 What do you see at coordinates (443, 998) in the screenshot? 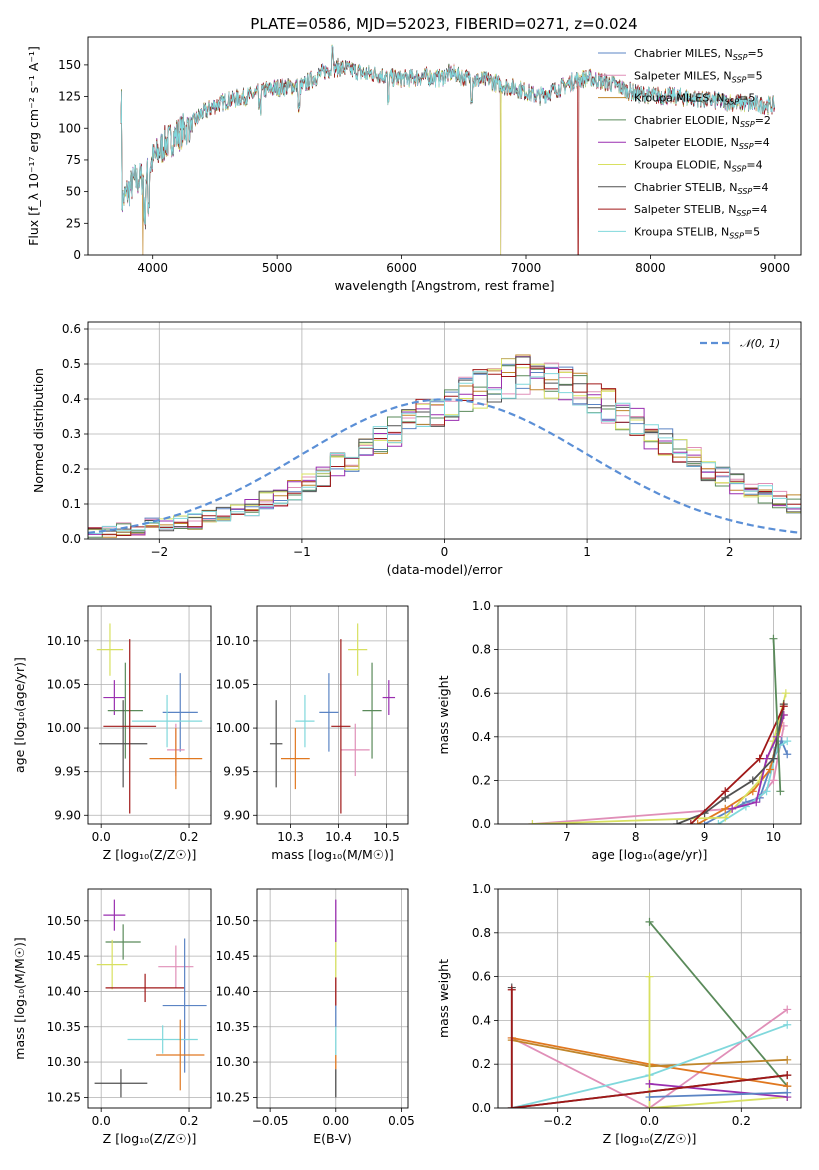
I see `y-axis-label: mass weight` at bounding box center [443, 998].